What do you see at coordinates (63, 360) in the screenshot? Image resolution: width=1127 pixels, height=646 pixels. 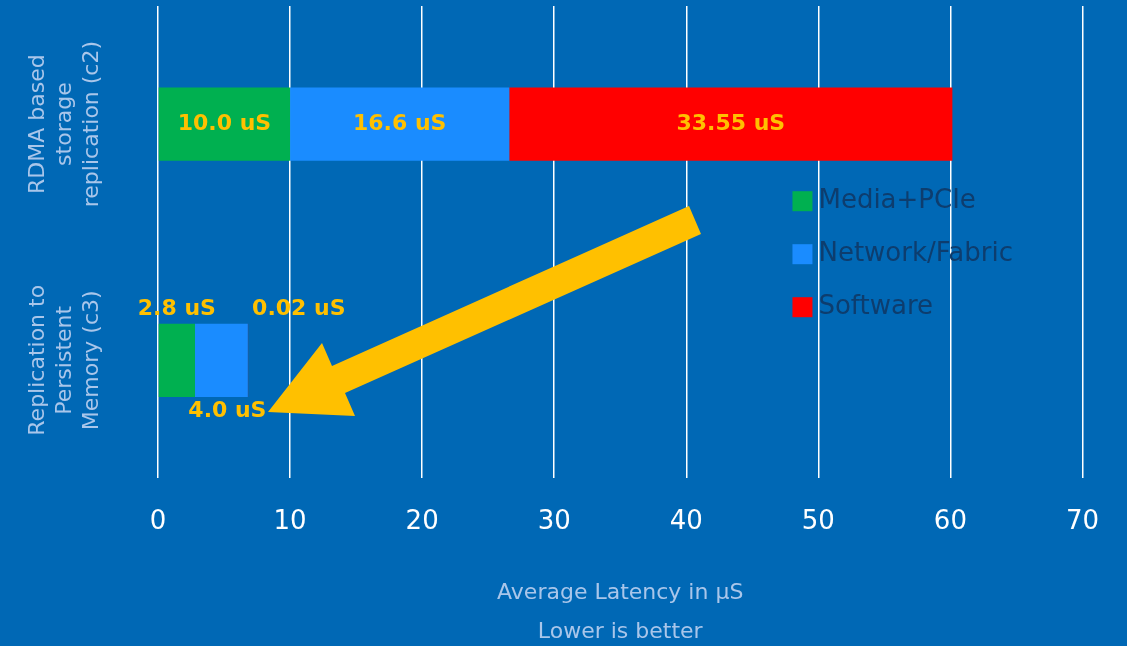 I see `y-tick-label: Replication to Persistent Memory (c3)` at bounding box center [63, 360].